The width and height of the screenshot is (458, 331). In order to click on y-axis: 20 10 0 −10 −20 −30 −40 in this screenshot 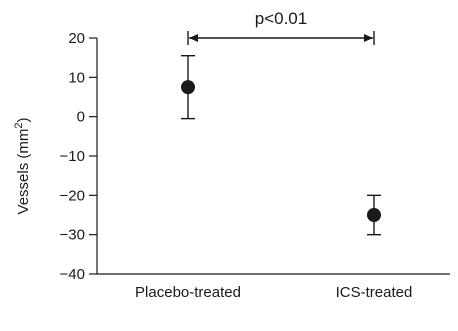, I will do `click(79, 156)`.